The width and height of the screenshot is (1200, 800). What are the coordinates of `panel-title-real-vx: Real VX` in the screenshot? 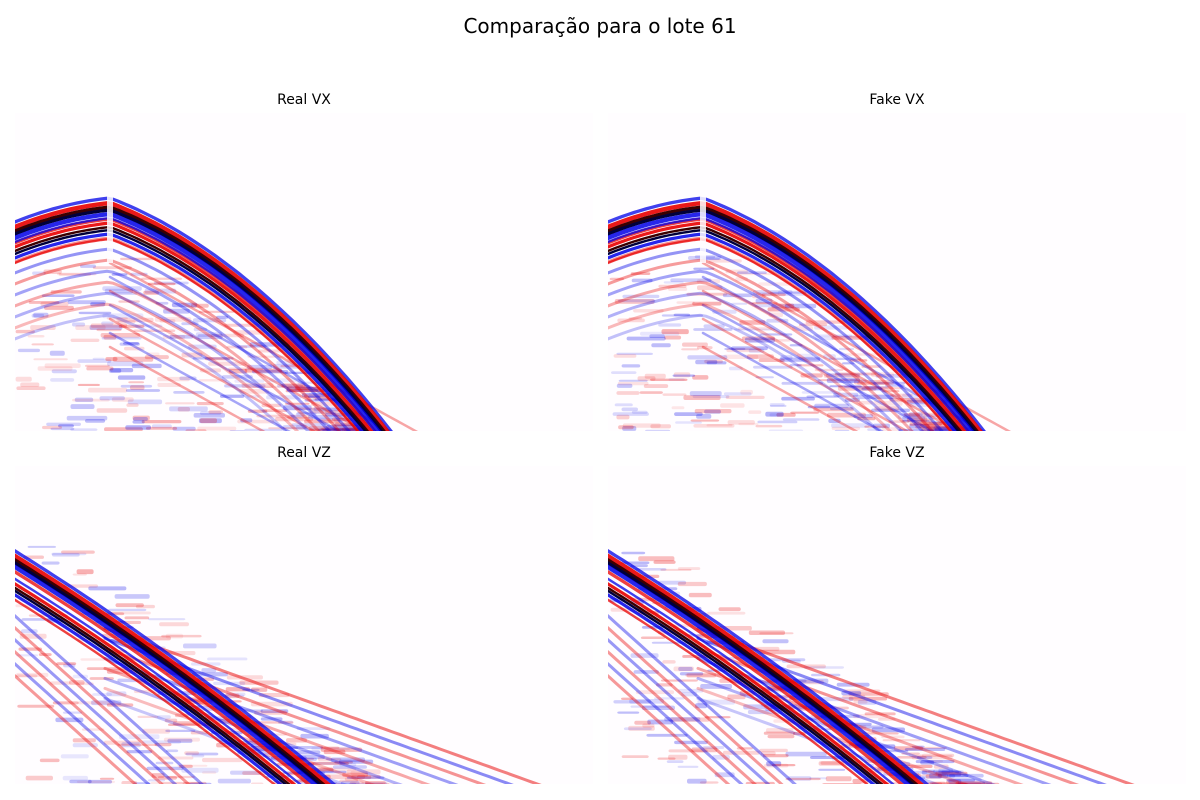 It's located at (304, 100).